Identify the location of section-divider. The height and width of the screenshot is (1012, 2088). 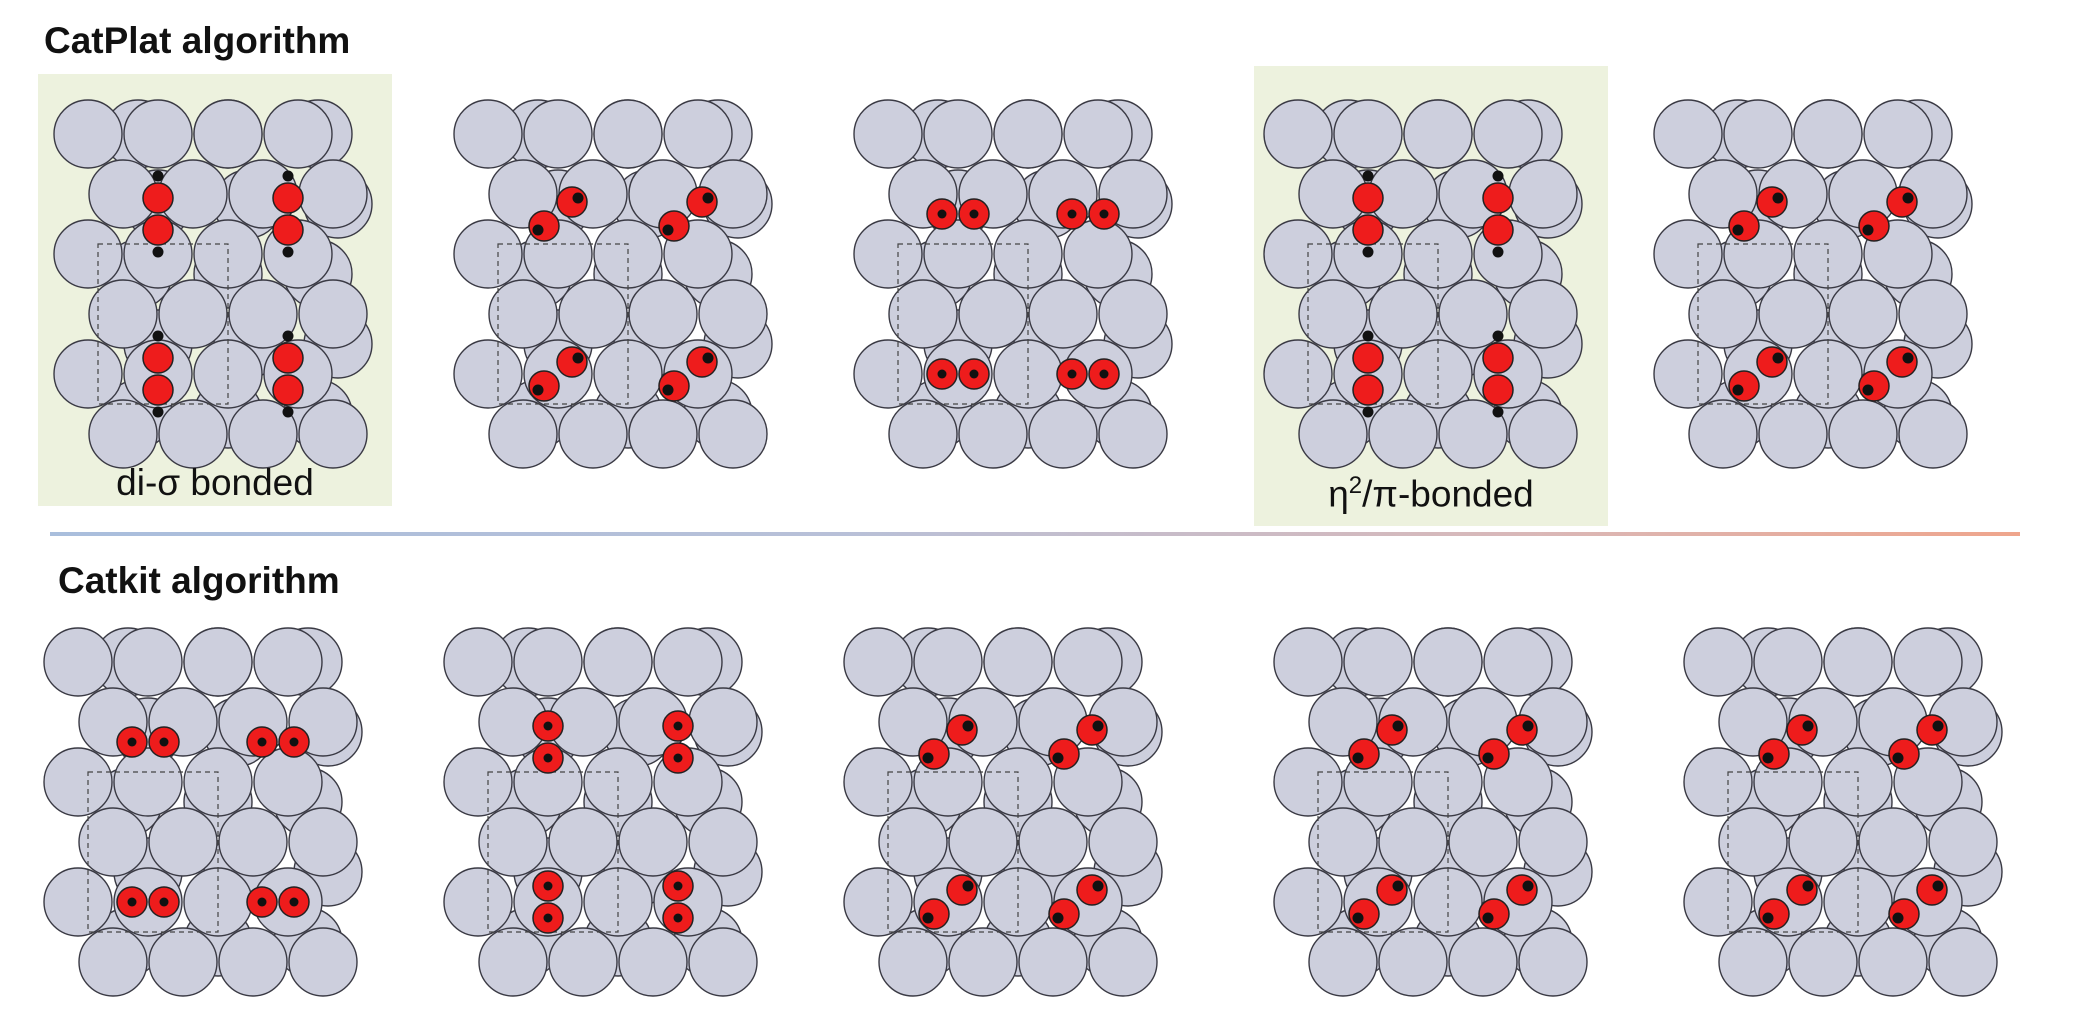
(1035, 534).